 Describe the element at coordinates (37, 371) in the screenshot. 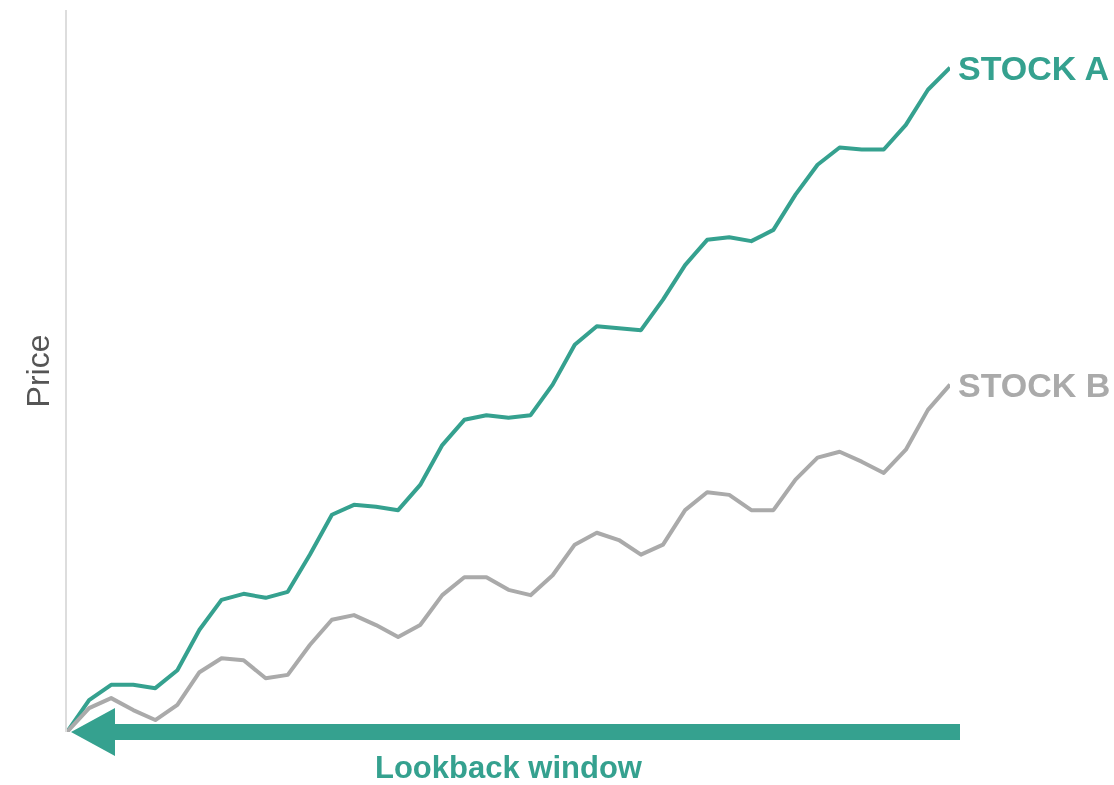

I see `y-axis-title: Price` at that location.